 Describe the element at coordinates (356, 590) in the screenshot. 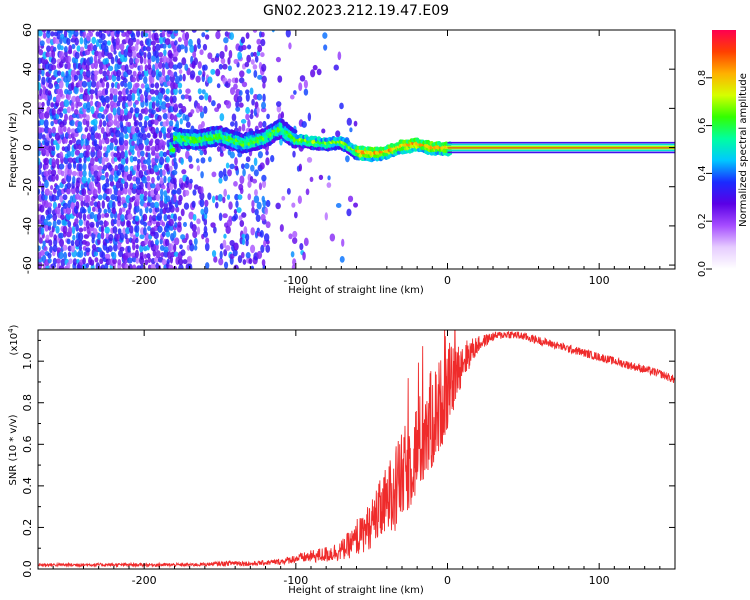

I see `snr-x-label: Height of straight line (km)` at that location.